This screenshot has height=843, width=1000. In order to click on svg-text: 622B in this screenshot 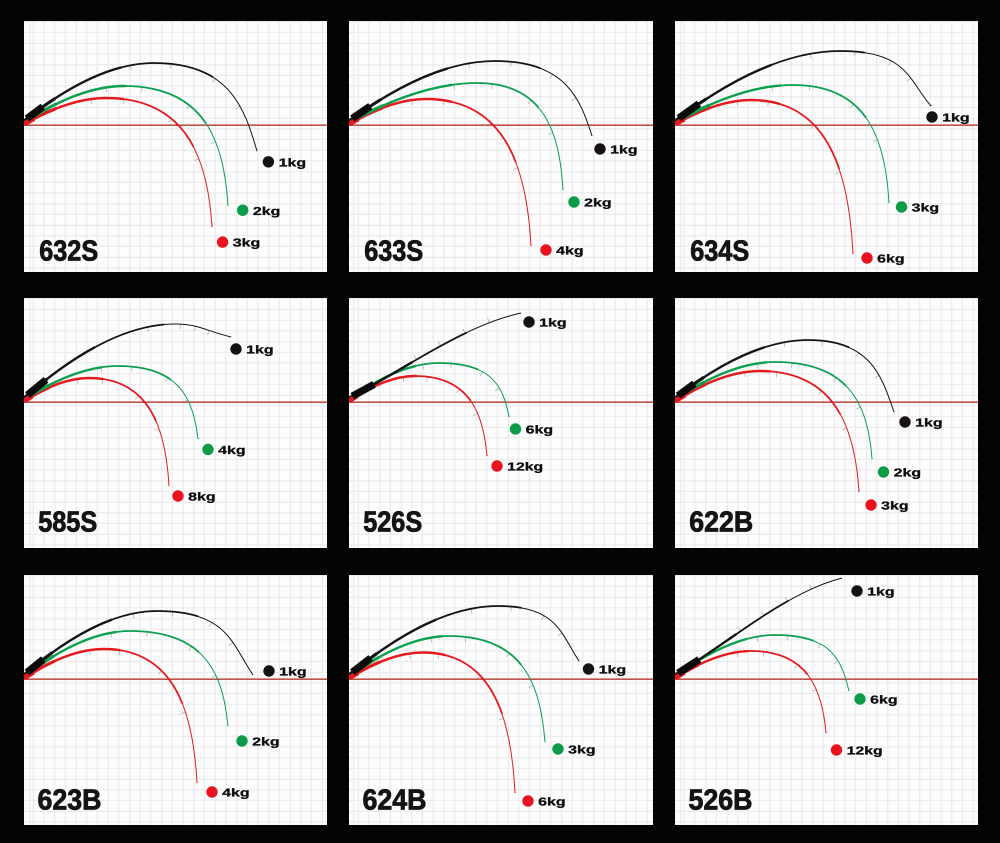, I will do `click(721, 522)`.